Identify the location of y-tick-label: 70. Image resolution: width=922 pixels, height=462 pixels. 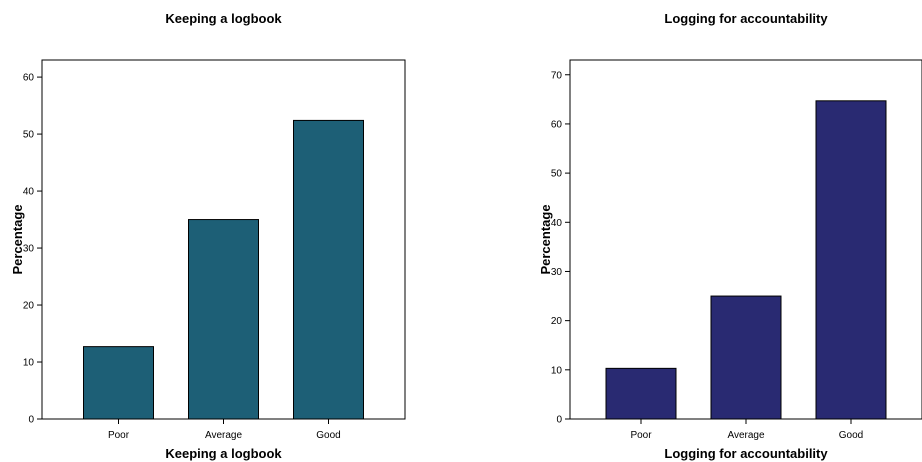
(557, 75).